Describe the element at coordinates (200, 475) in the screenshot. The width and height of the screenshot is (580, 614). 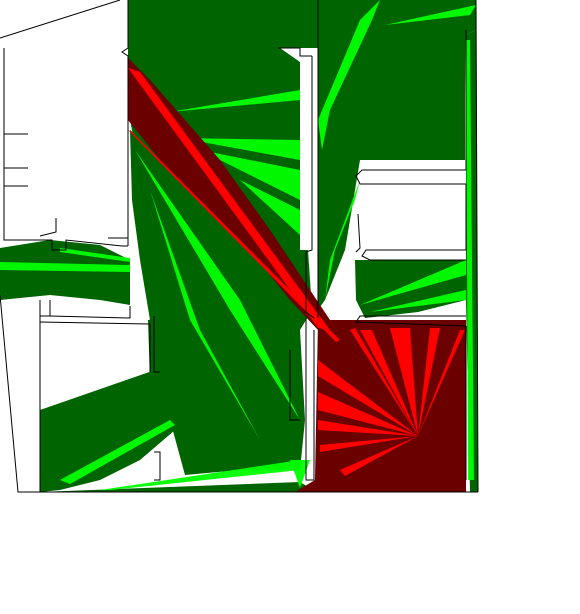
I see `ray-bundle-bottom` at that location.